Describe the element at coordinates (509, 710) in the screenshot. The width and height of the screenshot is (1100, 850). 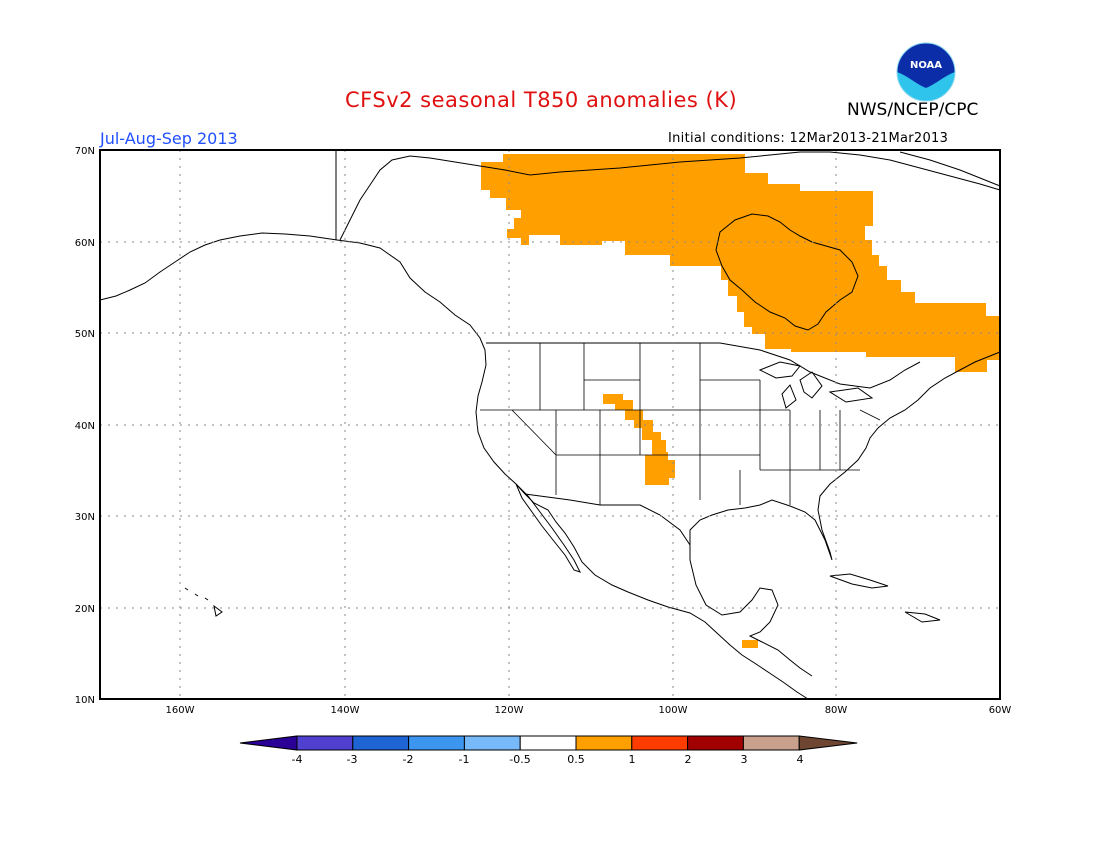
I see `x-tick-label: 120W` at that location.